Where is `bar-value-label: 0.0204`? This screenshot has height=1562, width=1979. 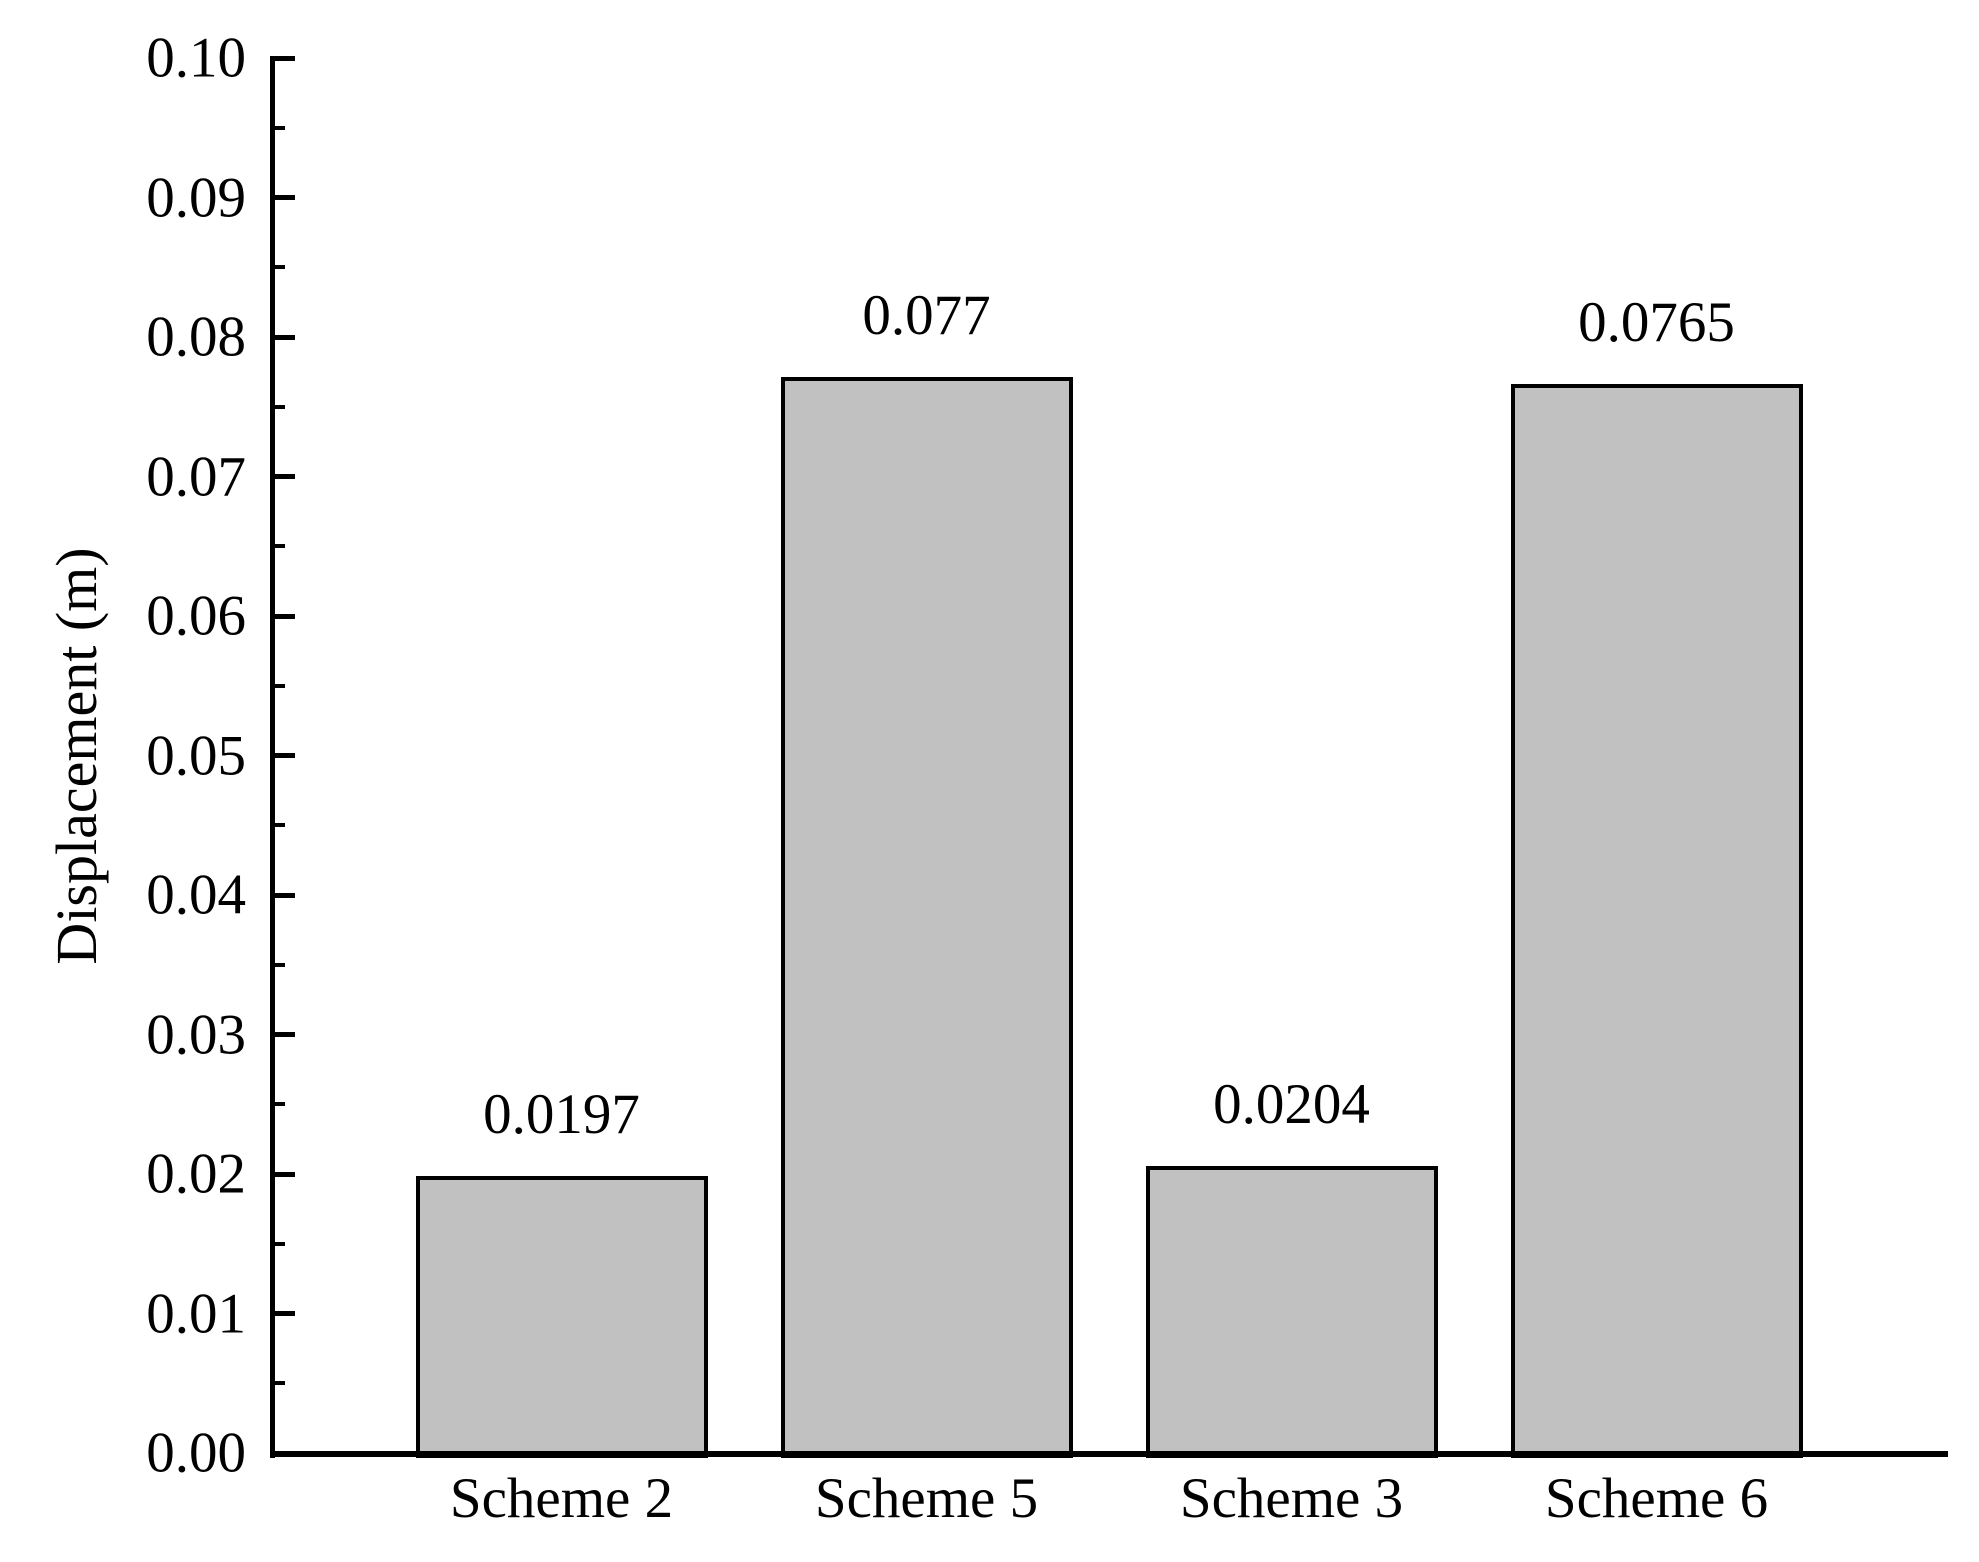 bar-value-label: 0.0204 is located at coordinates (1291, 1104).